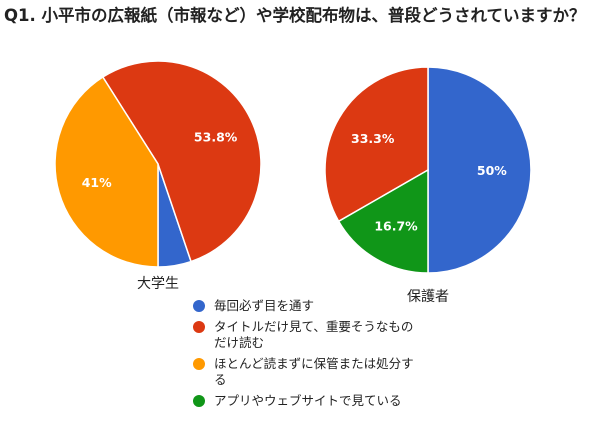  I want to click on legend-label: ほとんど読まずに保管または処分する, so click(314, 371).